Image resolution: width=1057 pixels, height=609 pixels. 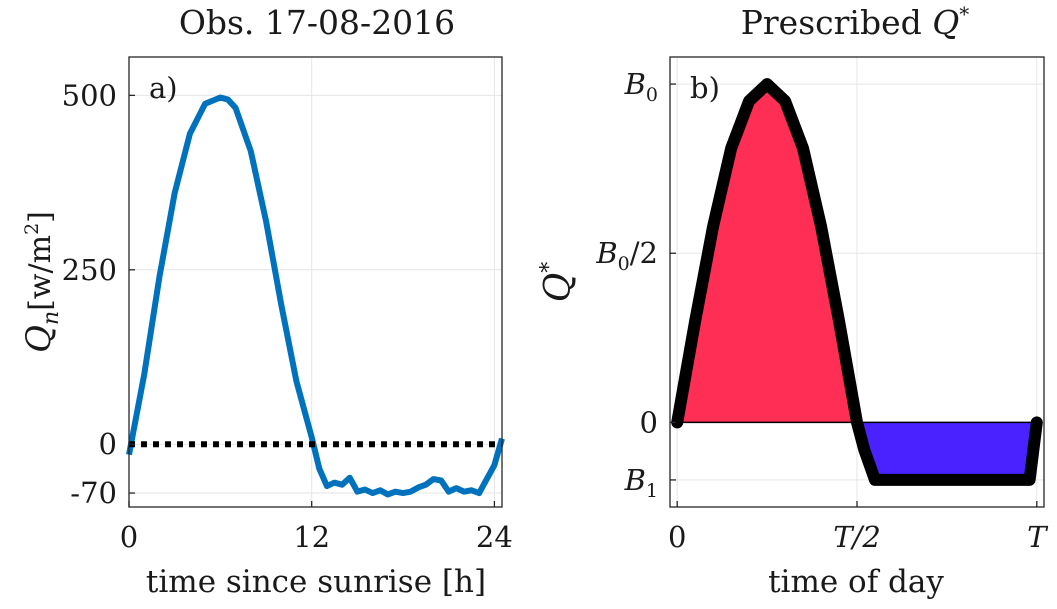 I want to click on panel-a-title: Obs. 17-08-2016, so click(x=317, y=22).